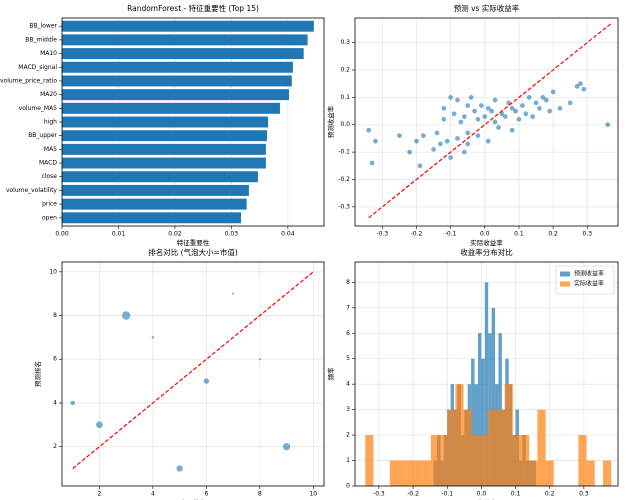  What do you see at coordinates (288, 234) in the screenshot?
I see `x-tick-label: 0.04` at bounding box center [288, 234].